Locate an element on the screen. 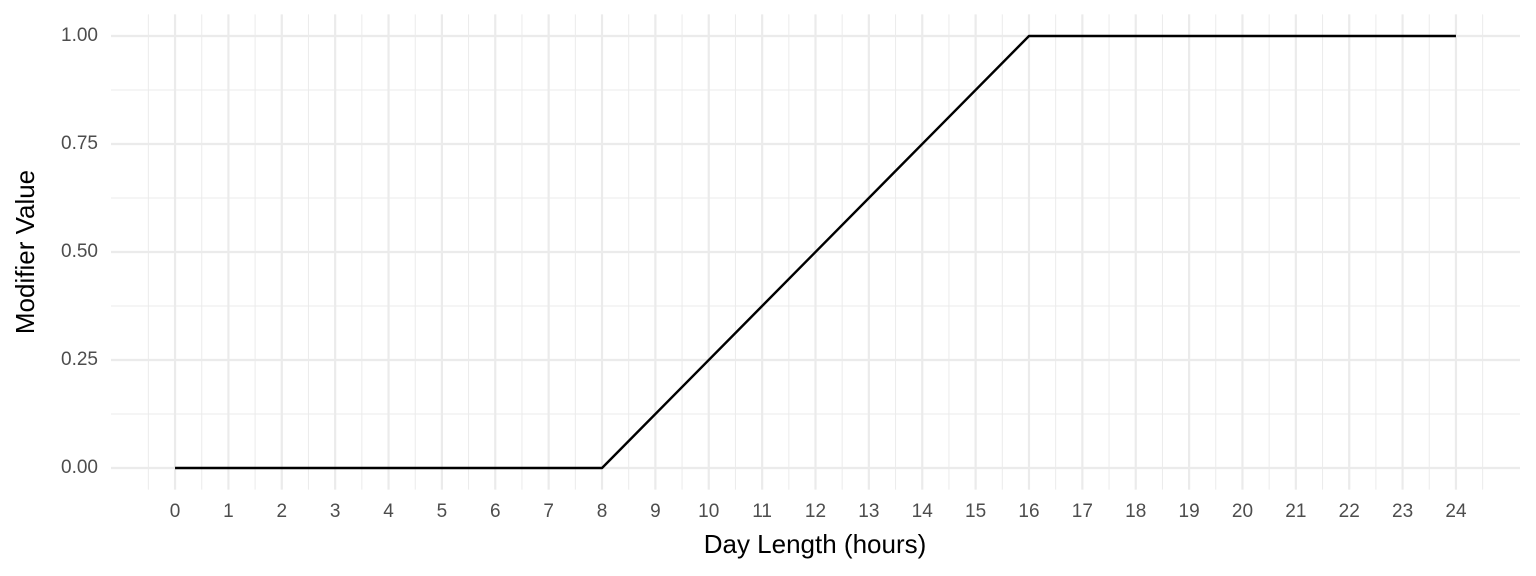 This screenshot has width=1536, height=576. x-tick-label: 2 is located at coordinates (281, 511).